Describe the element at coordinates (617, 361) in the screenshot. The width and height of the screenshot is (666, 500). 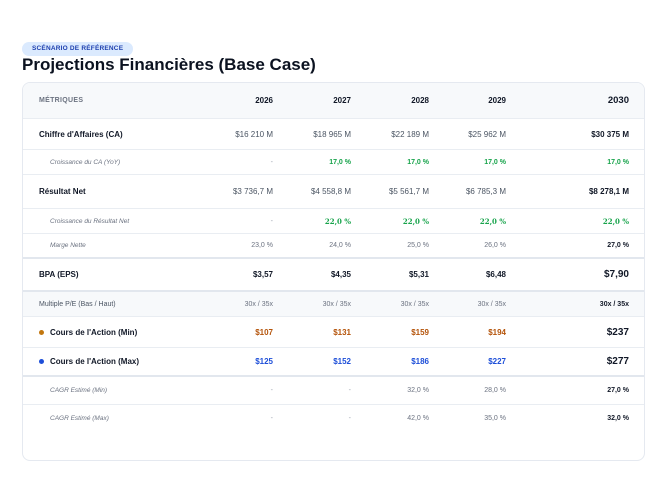
I see `cell-2030: $277` at that location.